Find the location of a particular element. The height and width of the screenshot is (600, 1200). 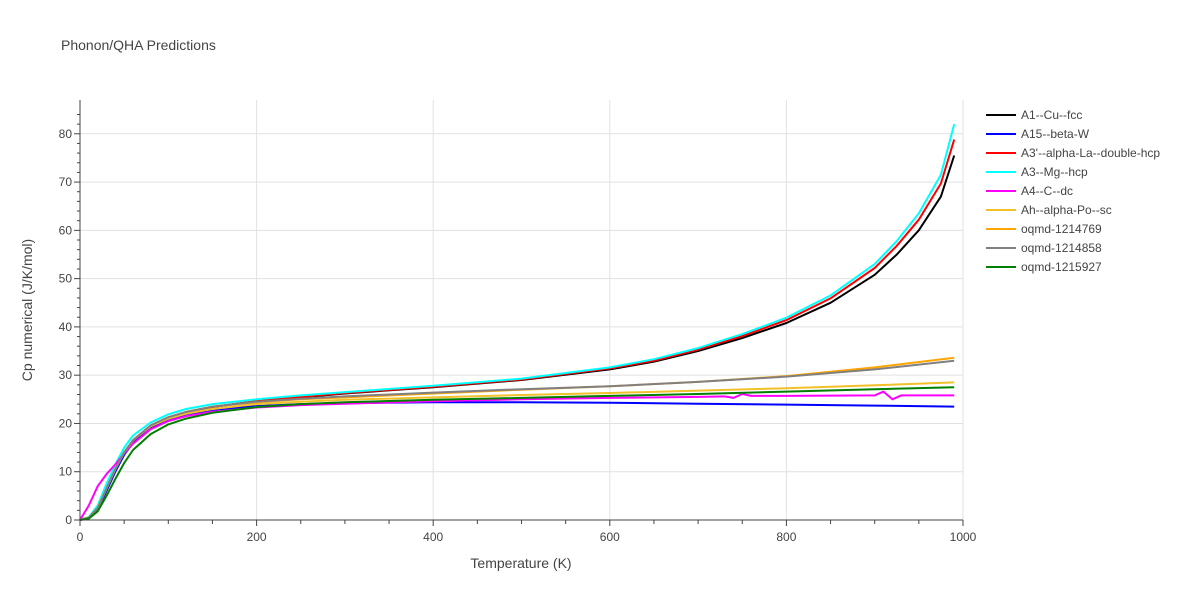

legend-item: oqmd-1214858 is located at coordinates (1044, 248).